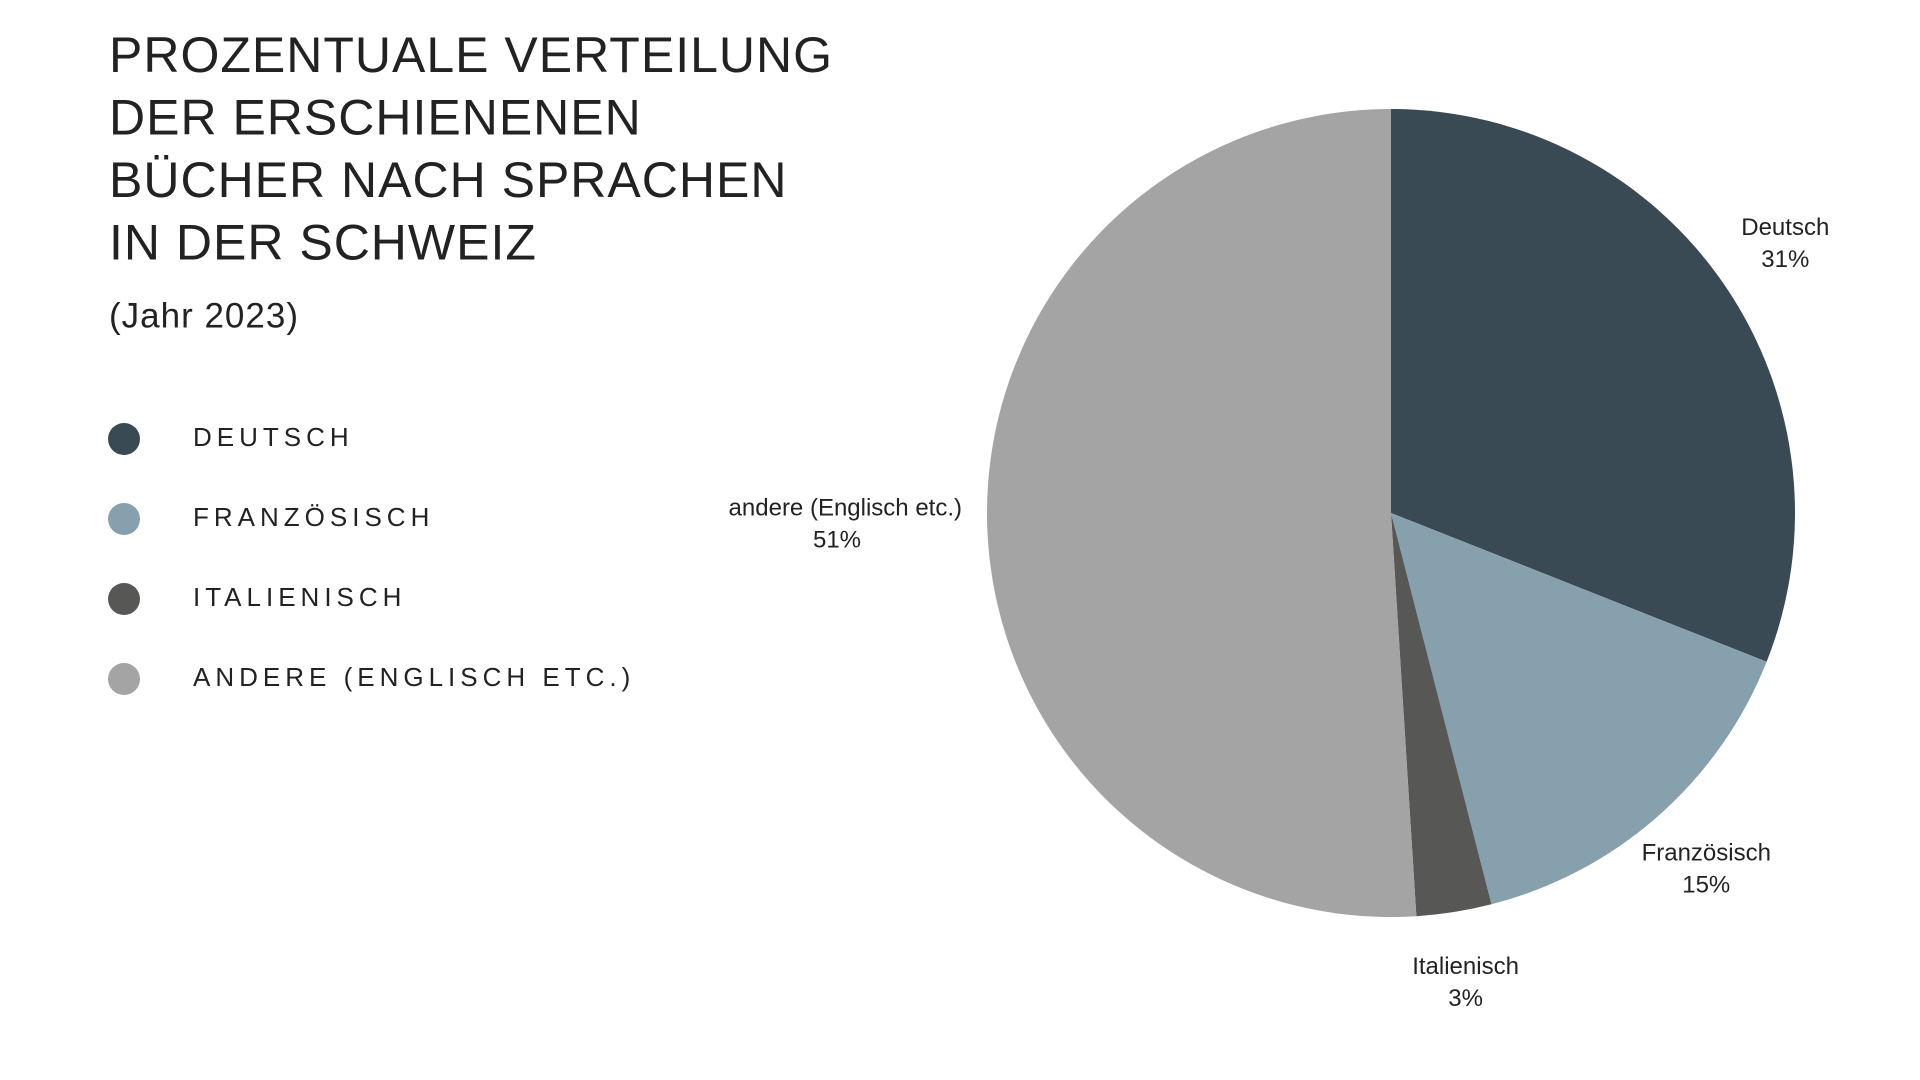 The image size is (1920, 1080). Describe the element at coordinates (204, 315) in the screenshot. I see `chart-subtitle: (Jahr 2023)` at that location.